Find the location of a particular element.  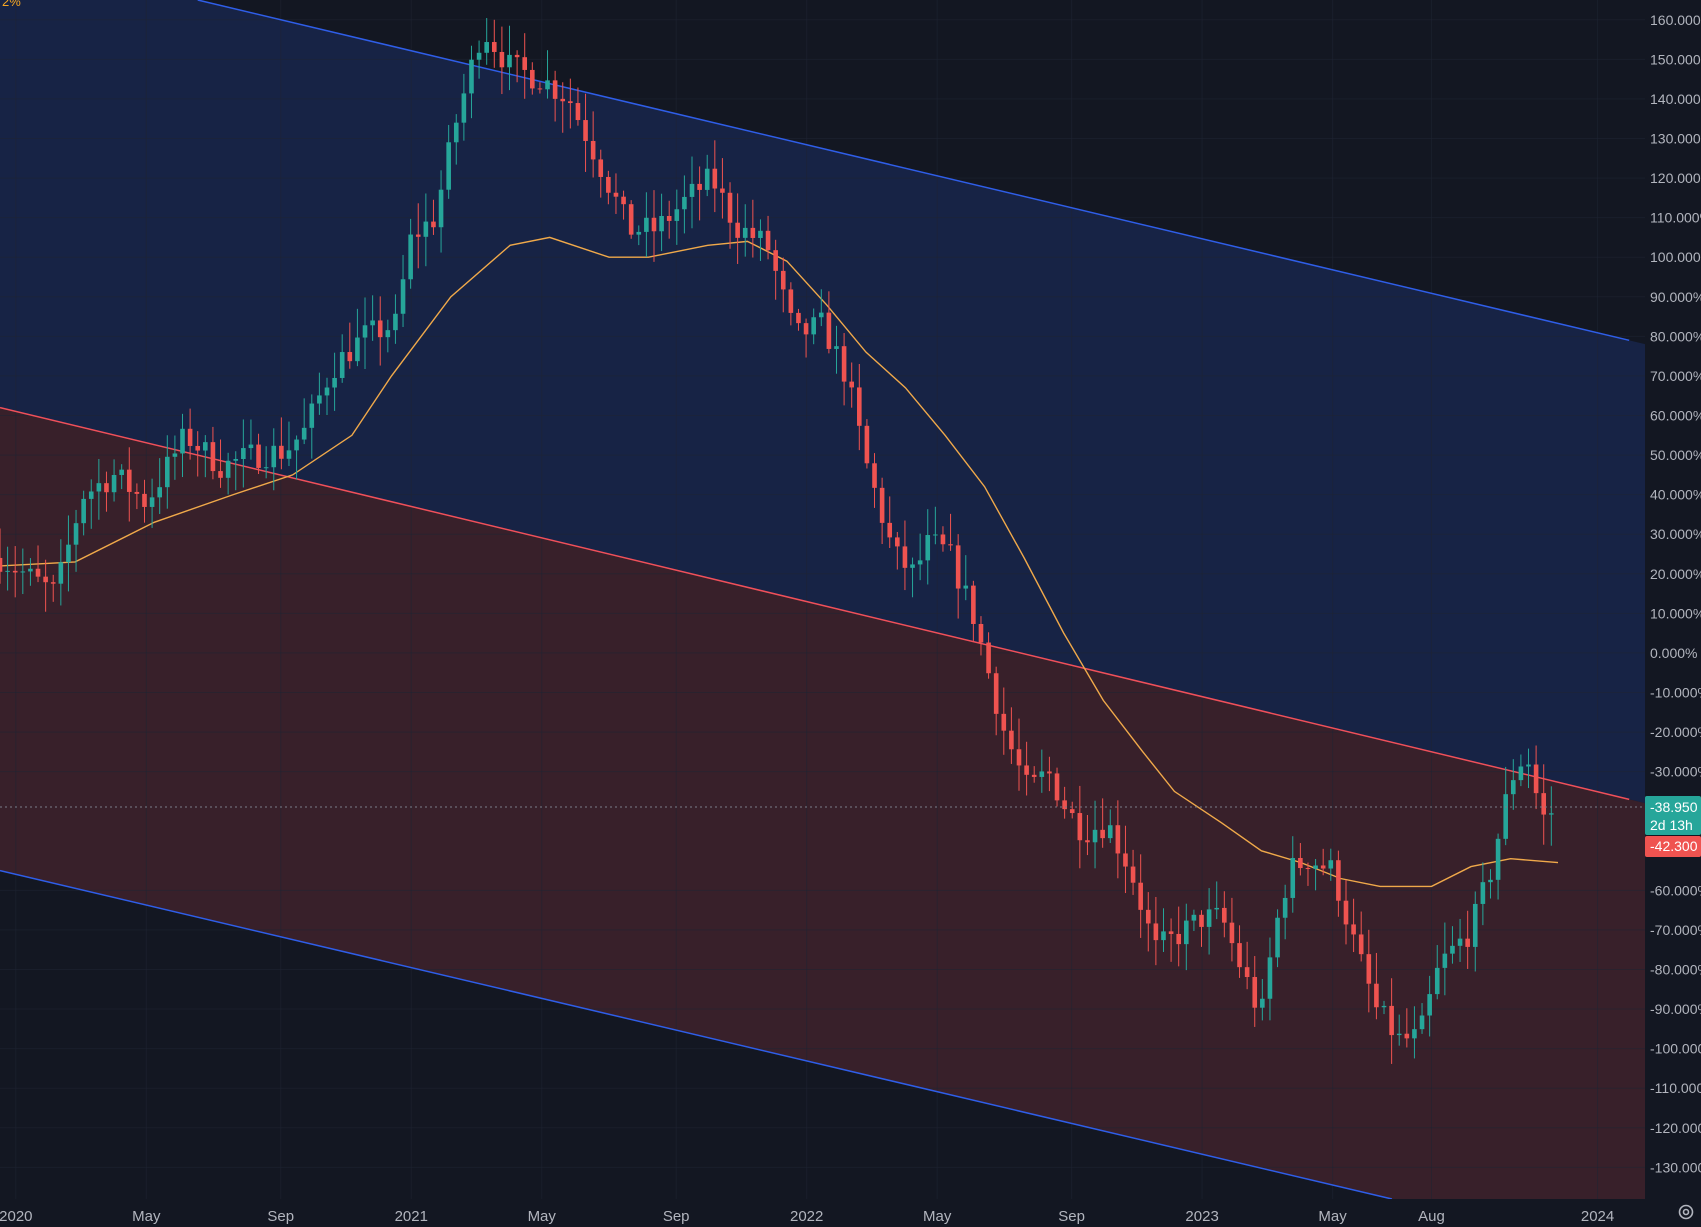

time-axis-bg is located at coordinates (850, 1213).